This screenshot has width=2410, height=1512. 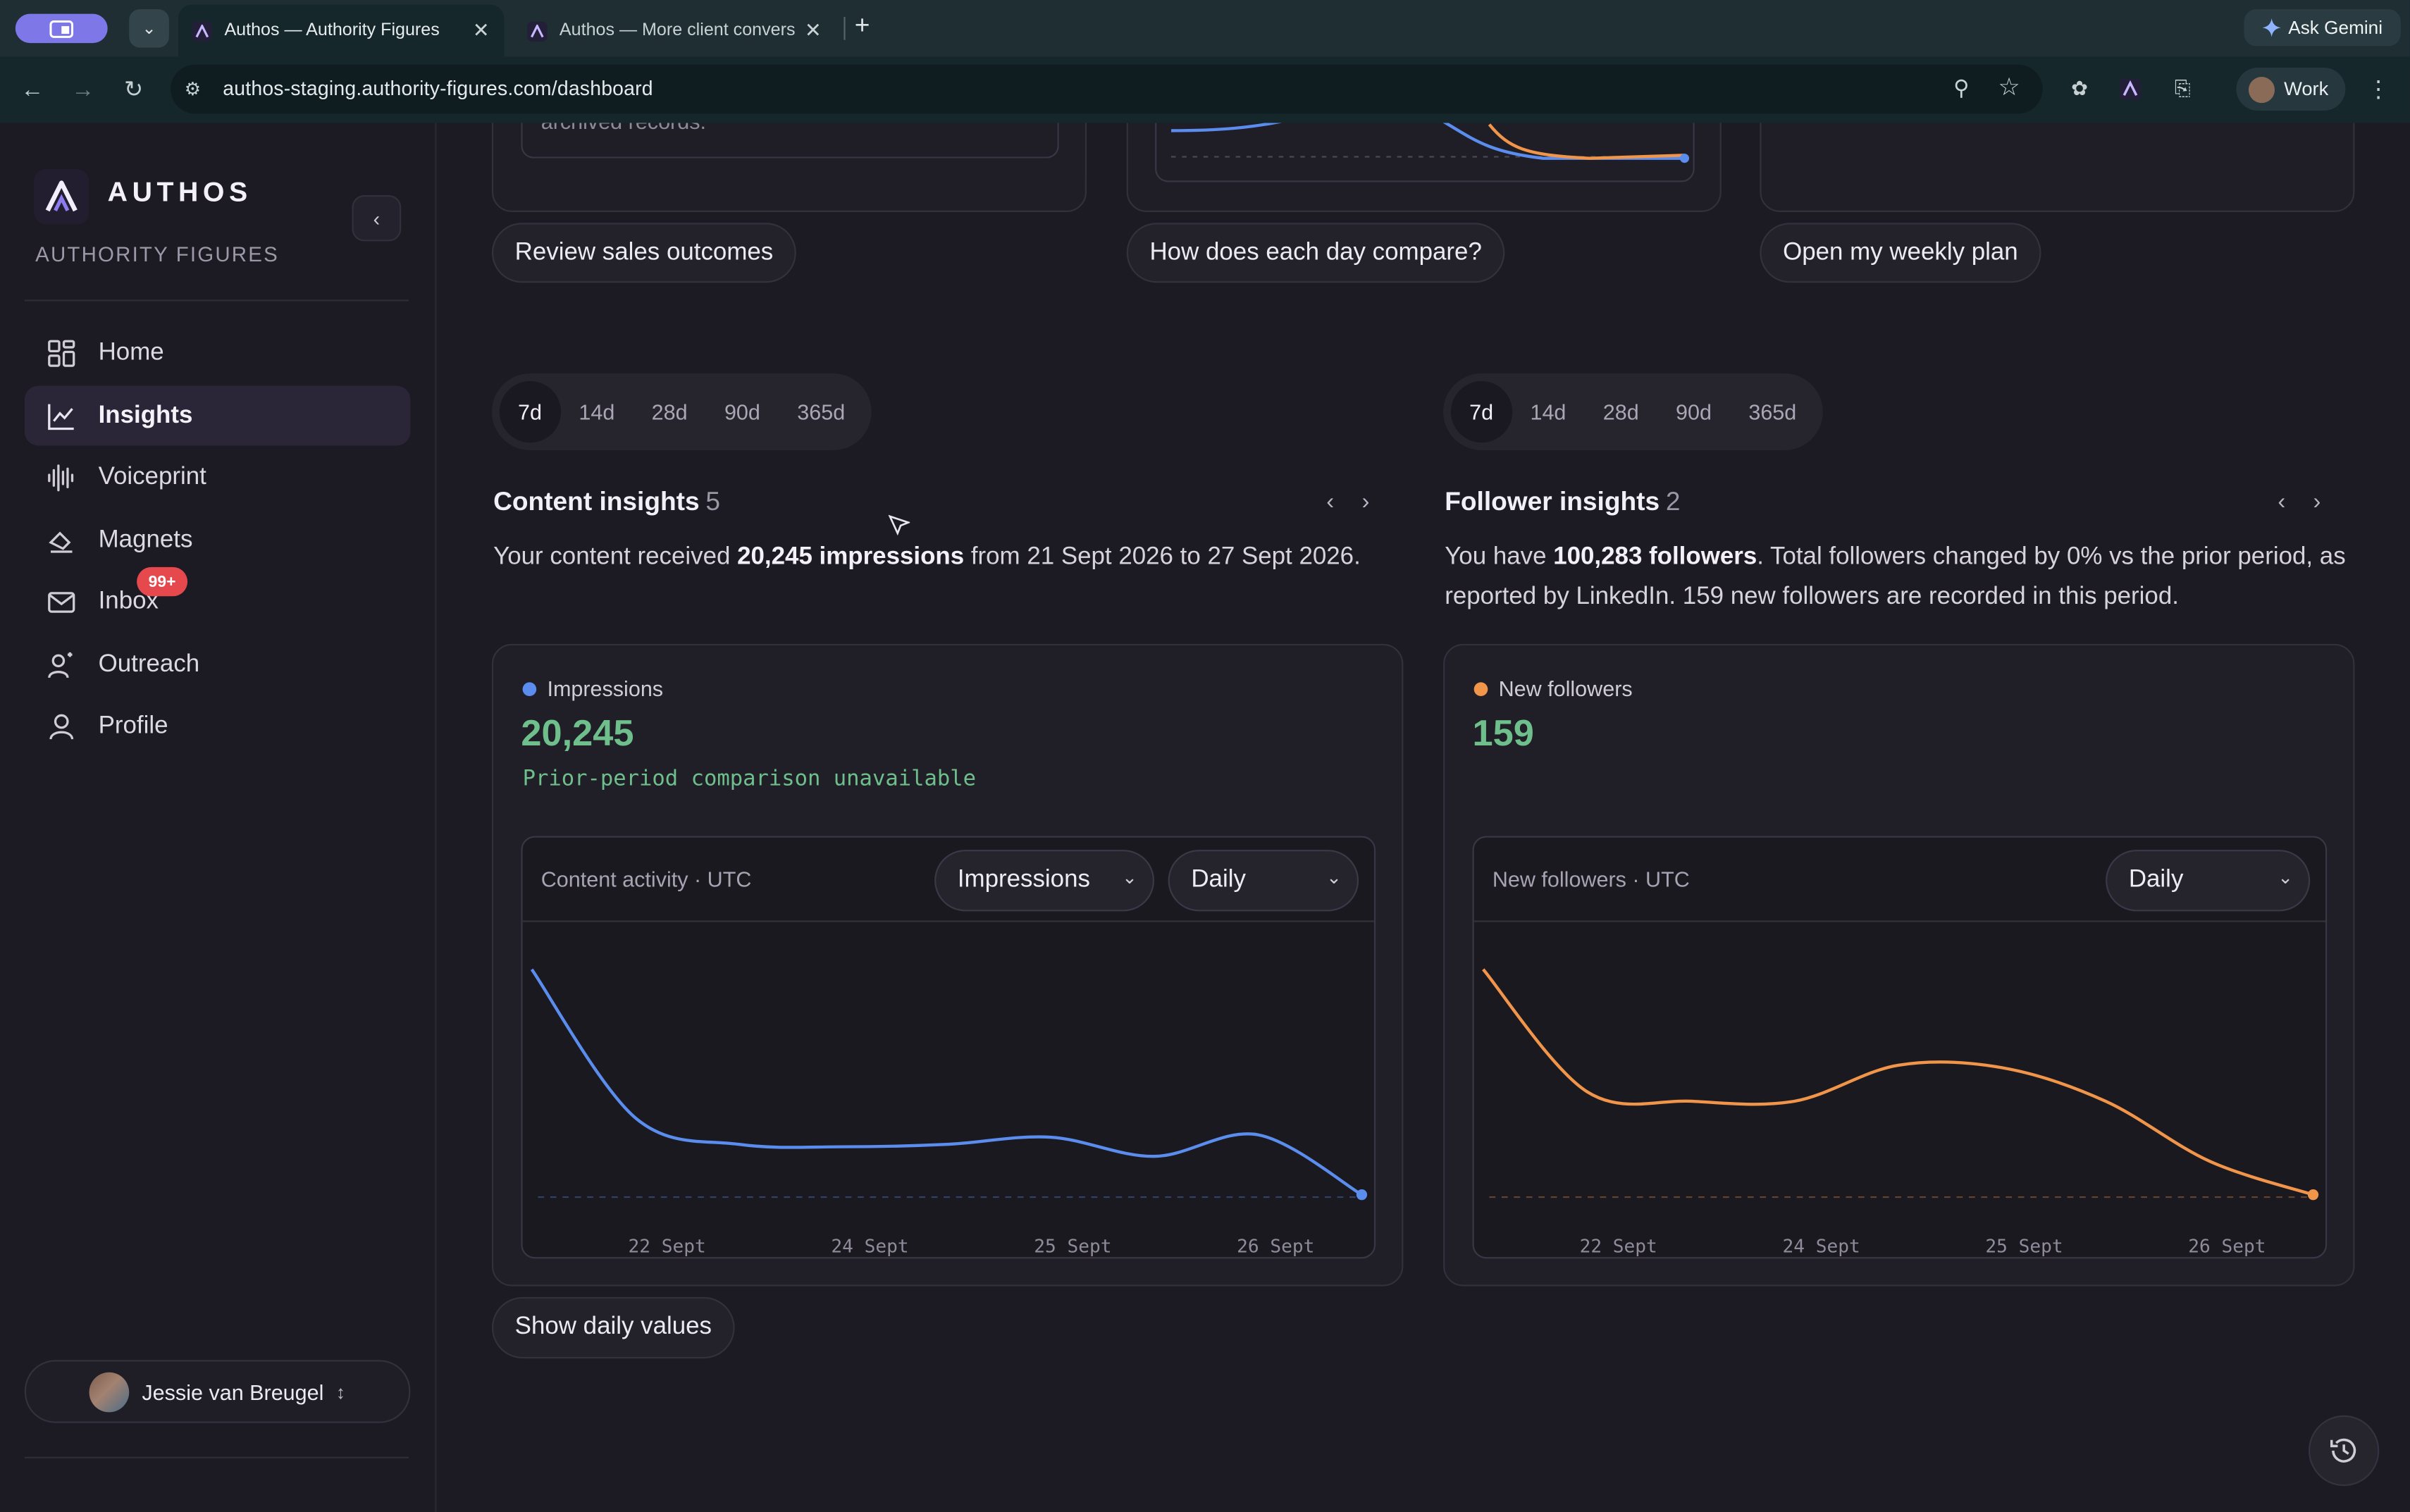 What do you see at coordinates (62, 664) in the screenshot?
I see `outreach-icon` at bounding box center [62, 664].